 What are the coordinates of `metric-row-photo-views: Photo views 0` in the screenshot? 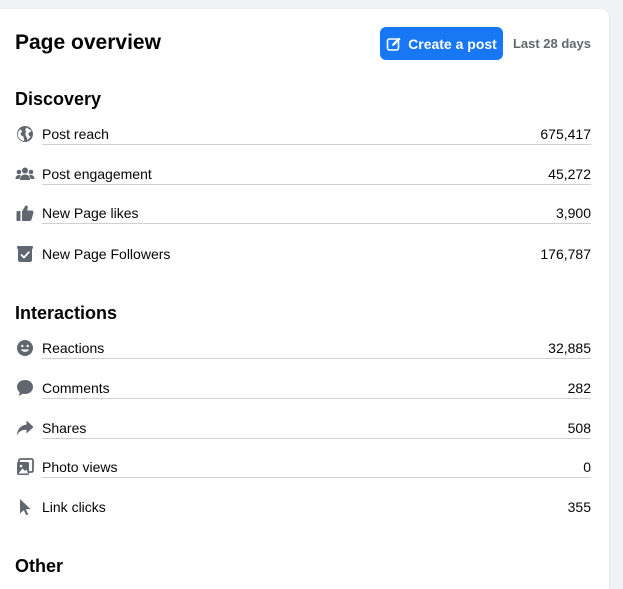 It's located at (303, 470).